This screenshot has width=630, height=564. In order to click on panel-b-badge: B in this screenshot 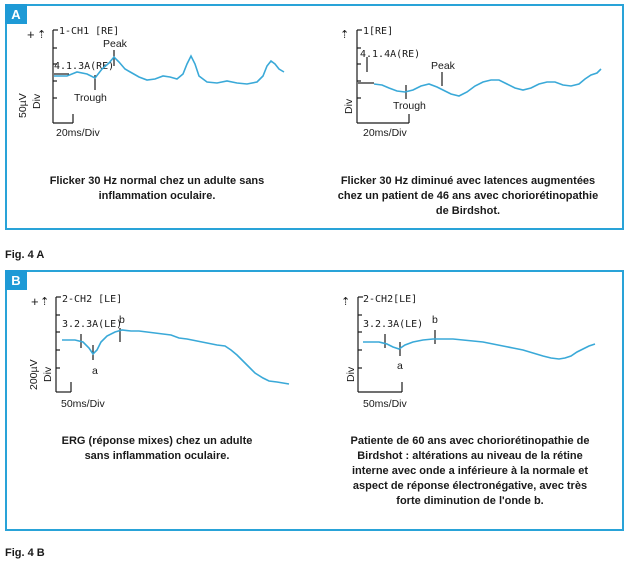, I will do `click(16, 280)`.